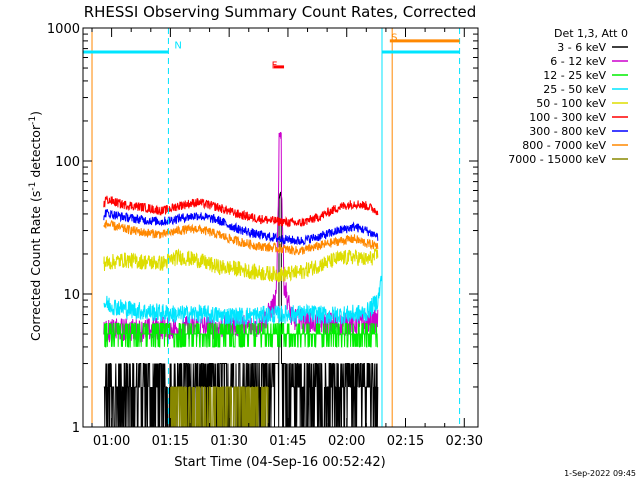 The width and height of the screenshot is (640, 480). Describe the element at coordinates (76, 428) in the screenshot. I see `y-tick-label-0: 1` at that location.